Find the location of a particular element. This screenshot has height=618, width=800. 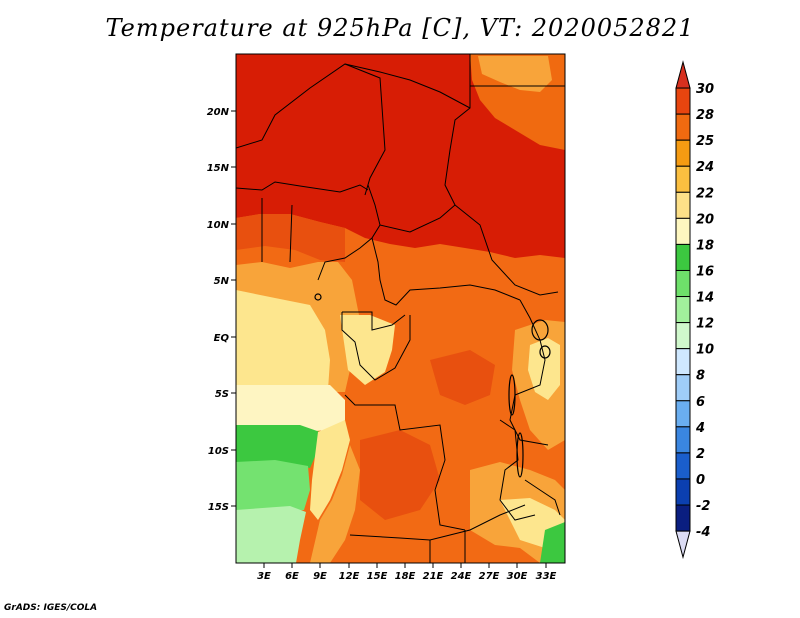

field-hot-north is located at coordinates (400, 156).